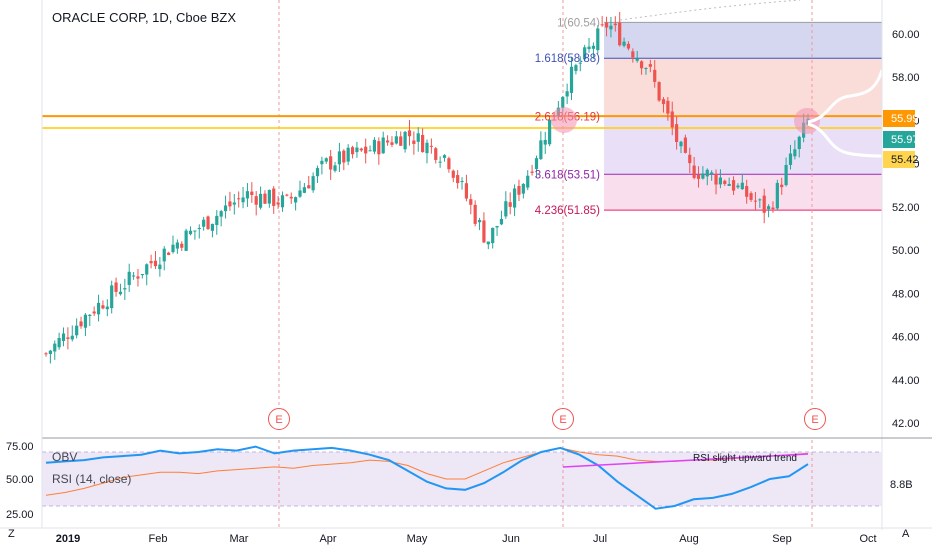  What do you see at coordinates (906, 294) in the screenshot?
I see `price-tick: 48.00` at bounding box center [906, 294].